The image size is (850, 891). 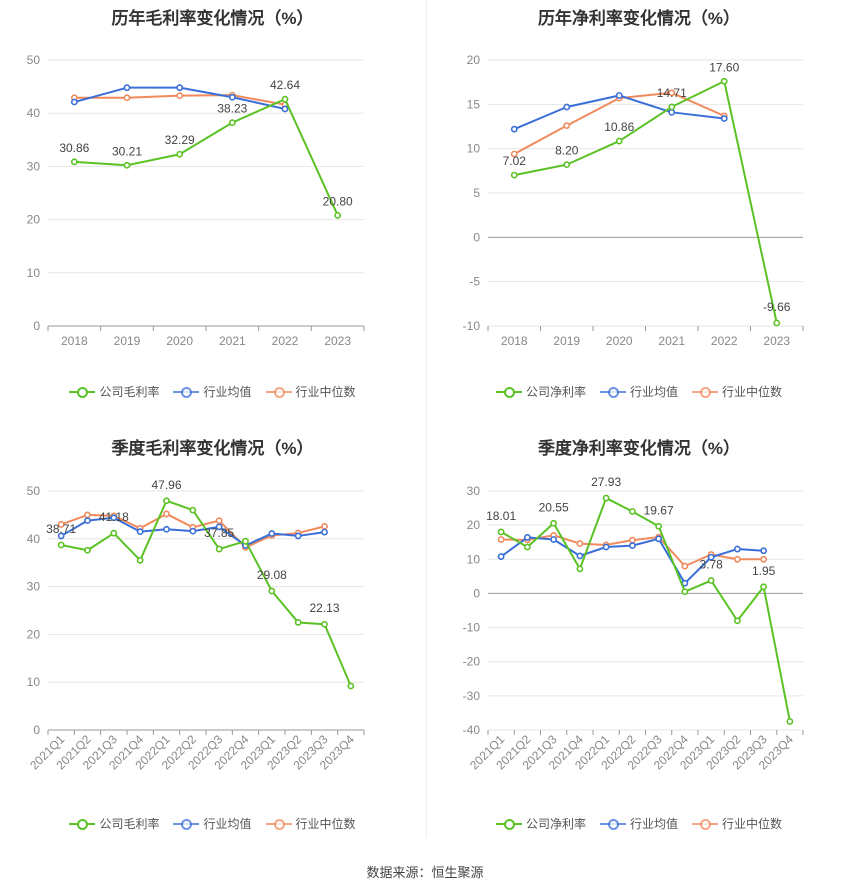 What do you see at coordinates (232, 109) in the screenshot?
I see `data-label: 38.23` at bounding box center [232, 109].